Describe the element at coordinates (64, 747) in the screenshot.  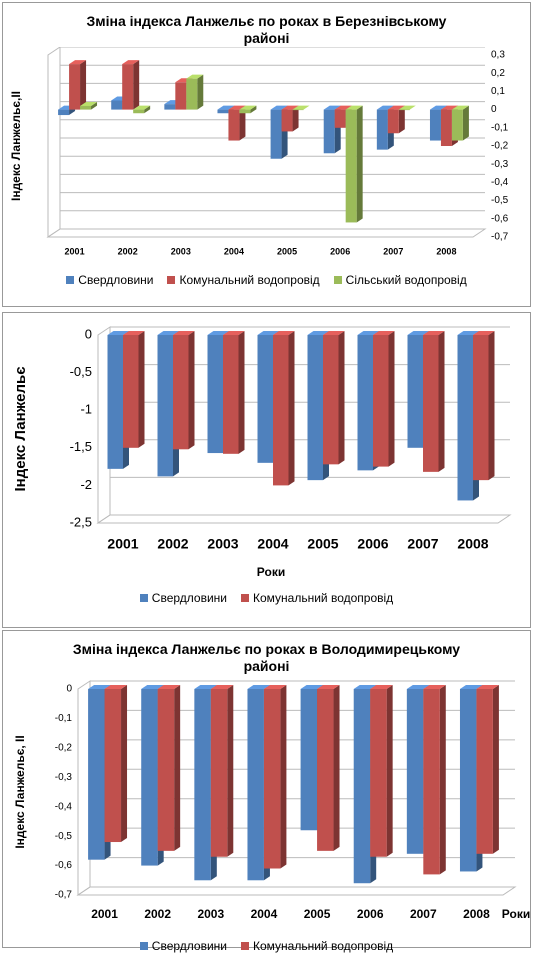
I see `y-tick-label: -0,2` at that location.